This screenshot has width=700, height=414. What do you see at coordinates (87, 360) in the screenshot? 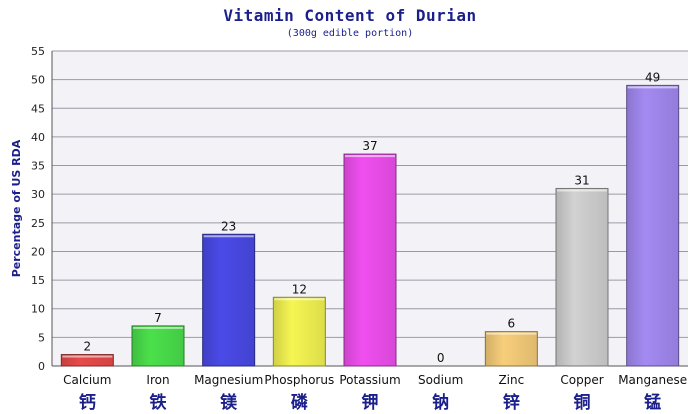
I see `bar-calcium` at bounding box center [87, 360].